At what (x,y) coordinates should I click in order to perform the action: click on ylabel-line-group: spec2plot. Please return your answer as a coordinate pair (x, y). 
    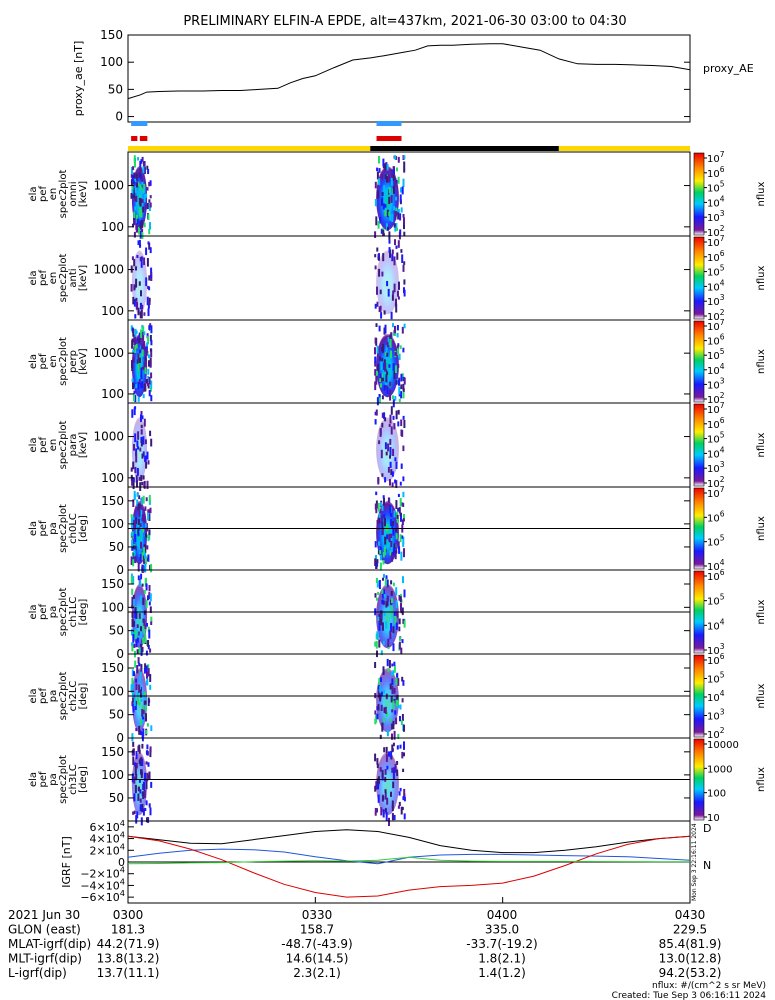
    Looking at the image, I should click on (63, 194).